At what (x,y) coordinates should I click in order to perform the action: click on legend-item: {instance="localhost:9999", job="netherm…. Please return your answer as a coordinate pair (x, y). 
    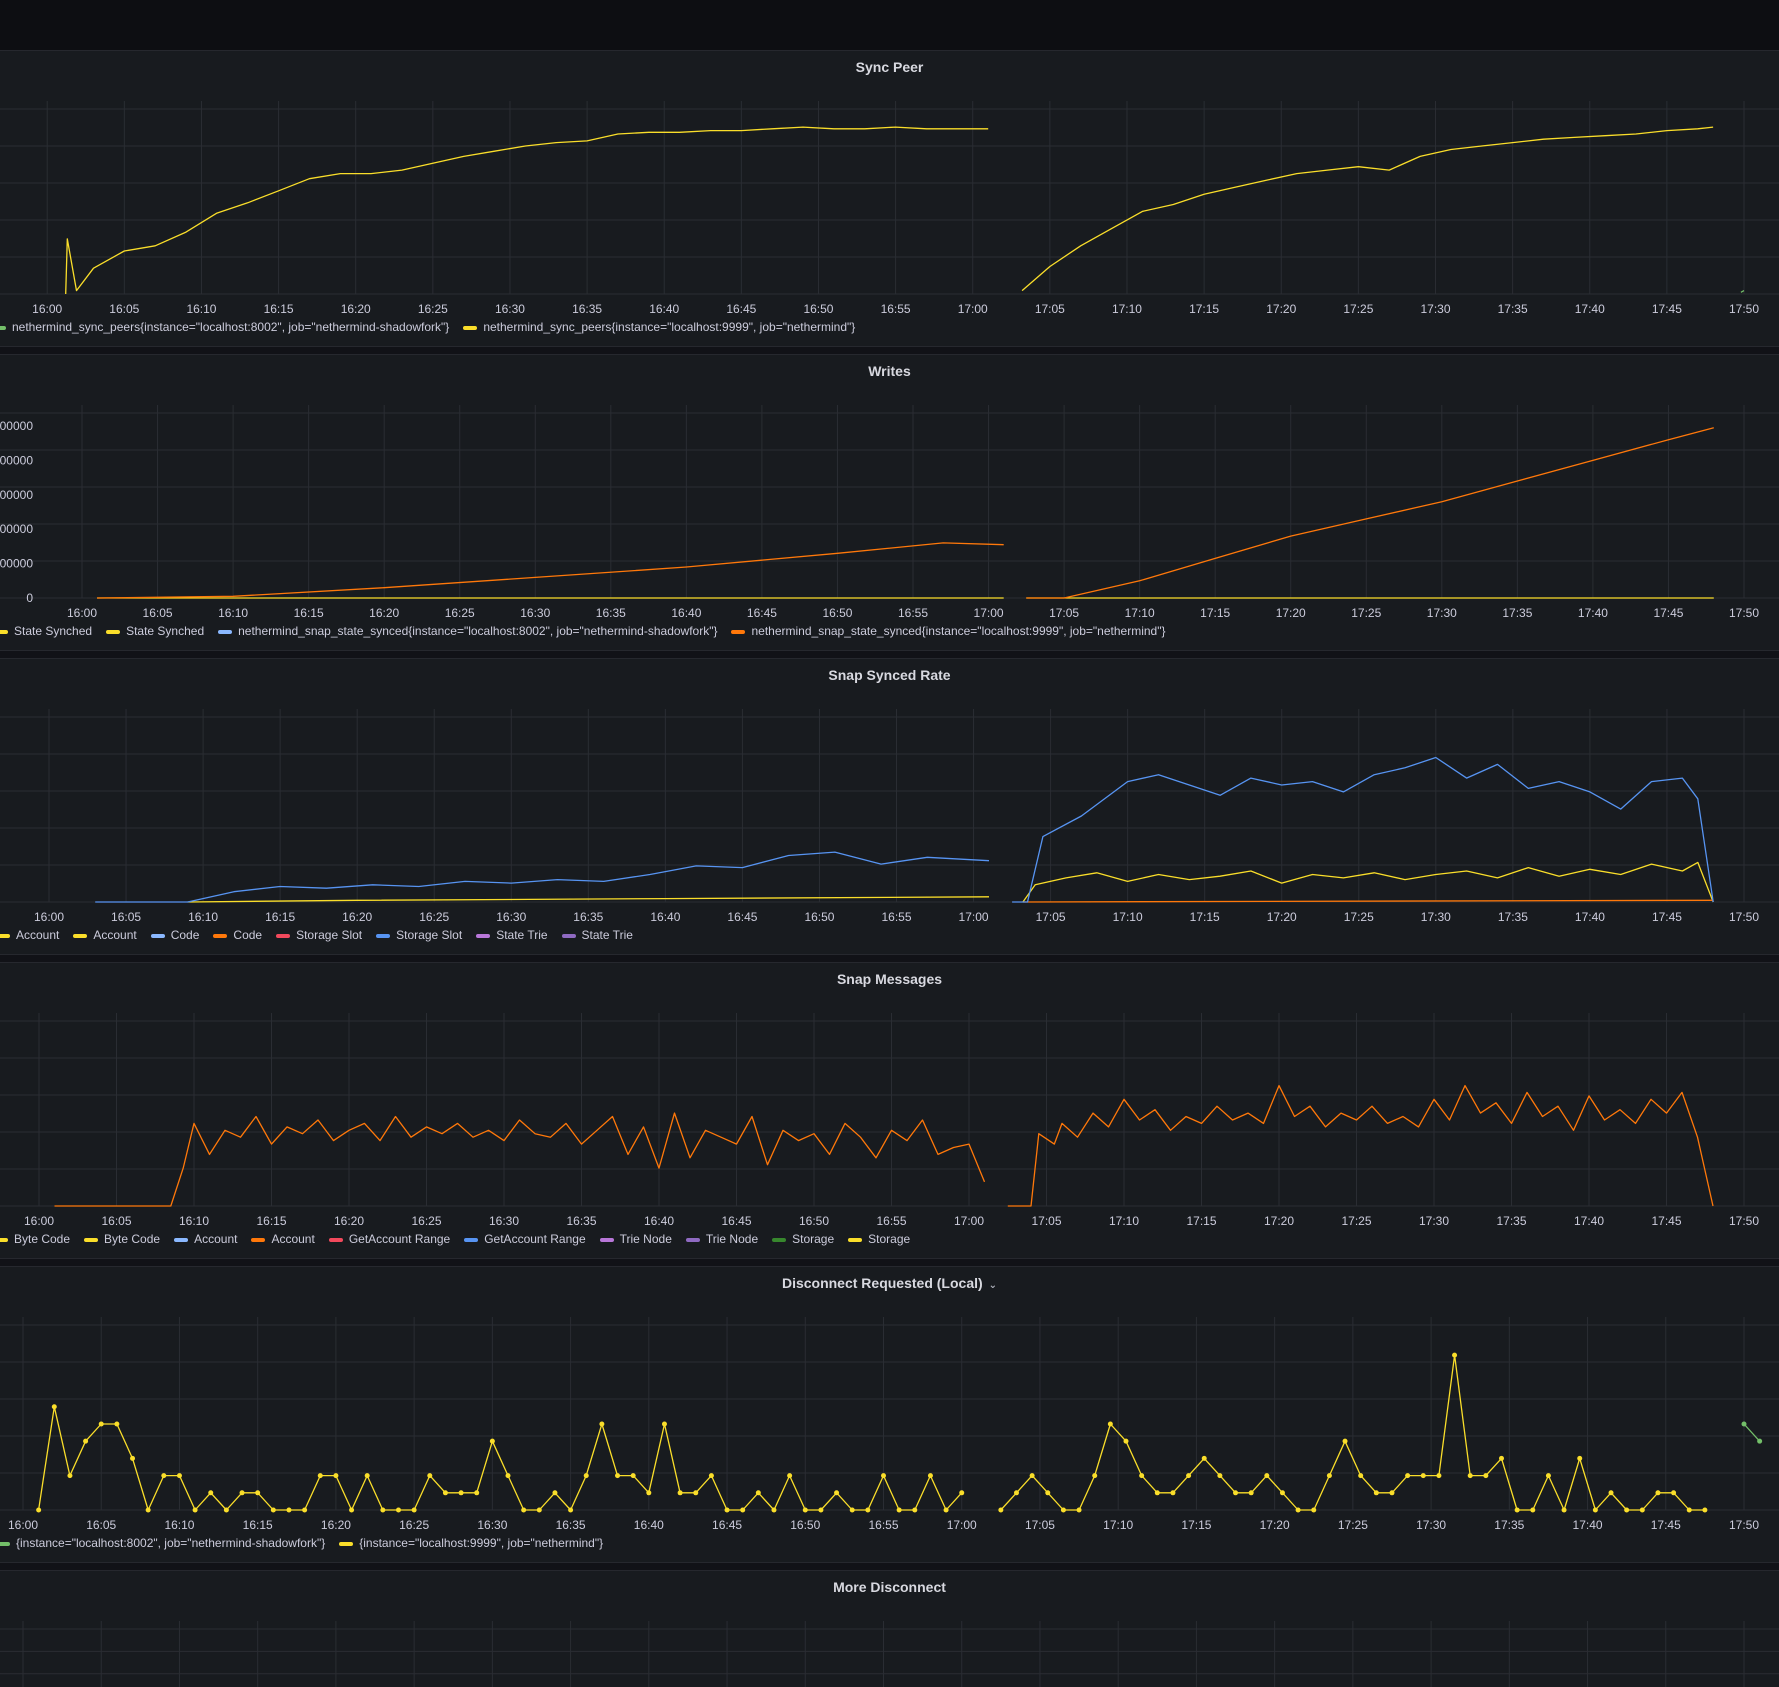
    Looking at the image, I should click on (471, 1543).